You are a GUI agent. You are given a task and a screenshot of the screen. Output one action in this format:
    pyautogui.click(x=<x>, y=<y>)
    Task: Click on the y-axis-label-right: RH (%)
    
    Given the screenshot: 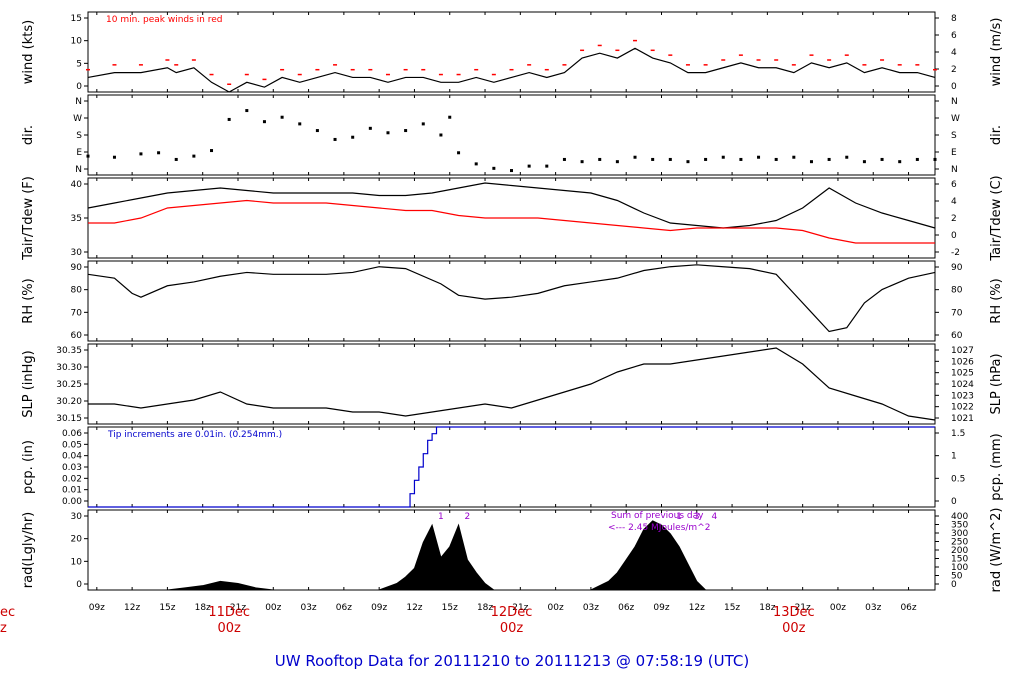 What is the action you would take?
    pyautogui.click(x=996, y=300)
    